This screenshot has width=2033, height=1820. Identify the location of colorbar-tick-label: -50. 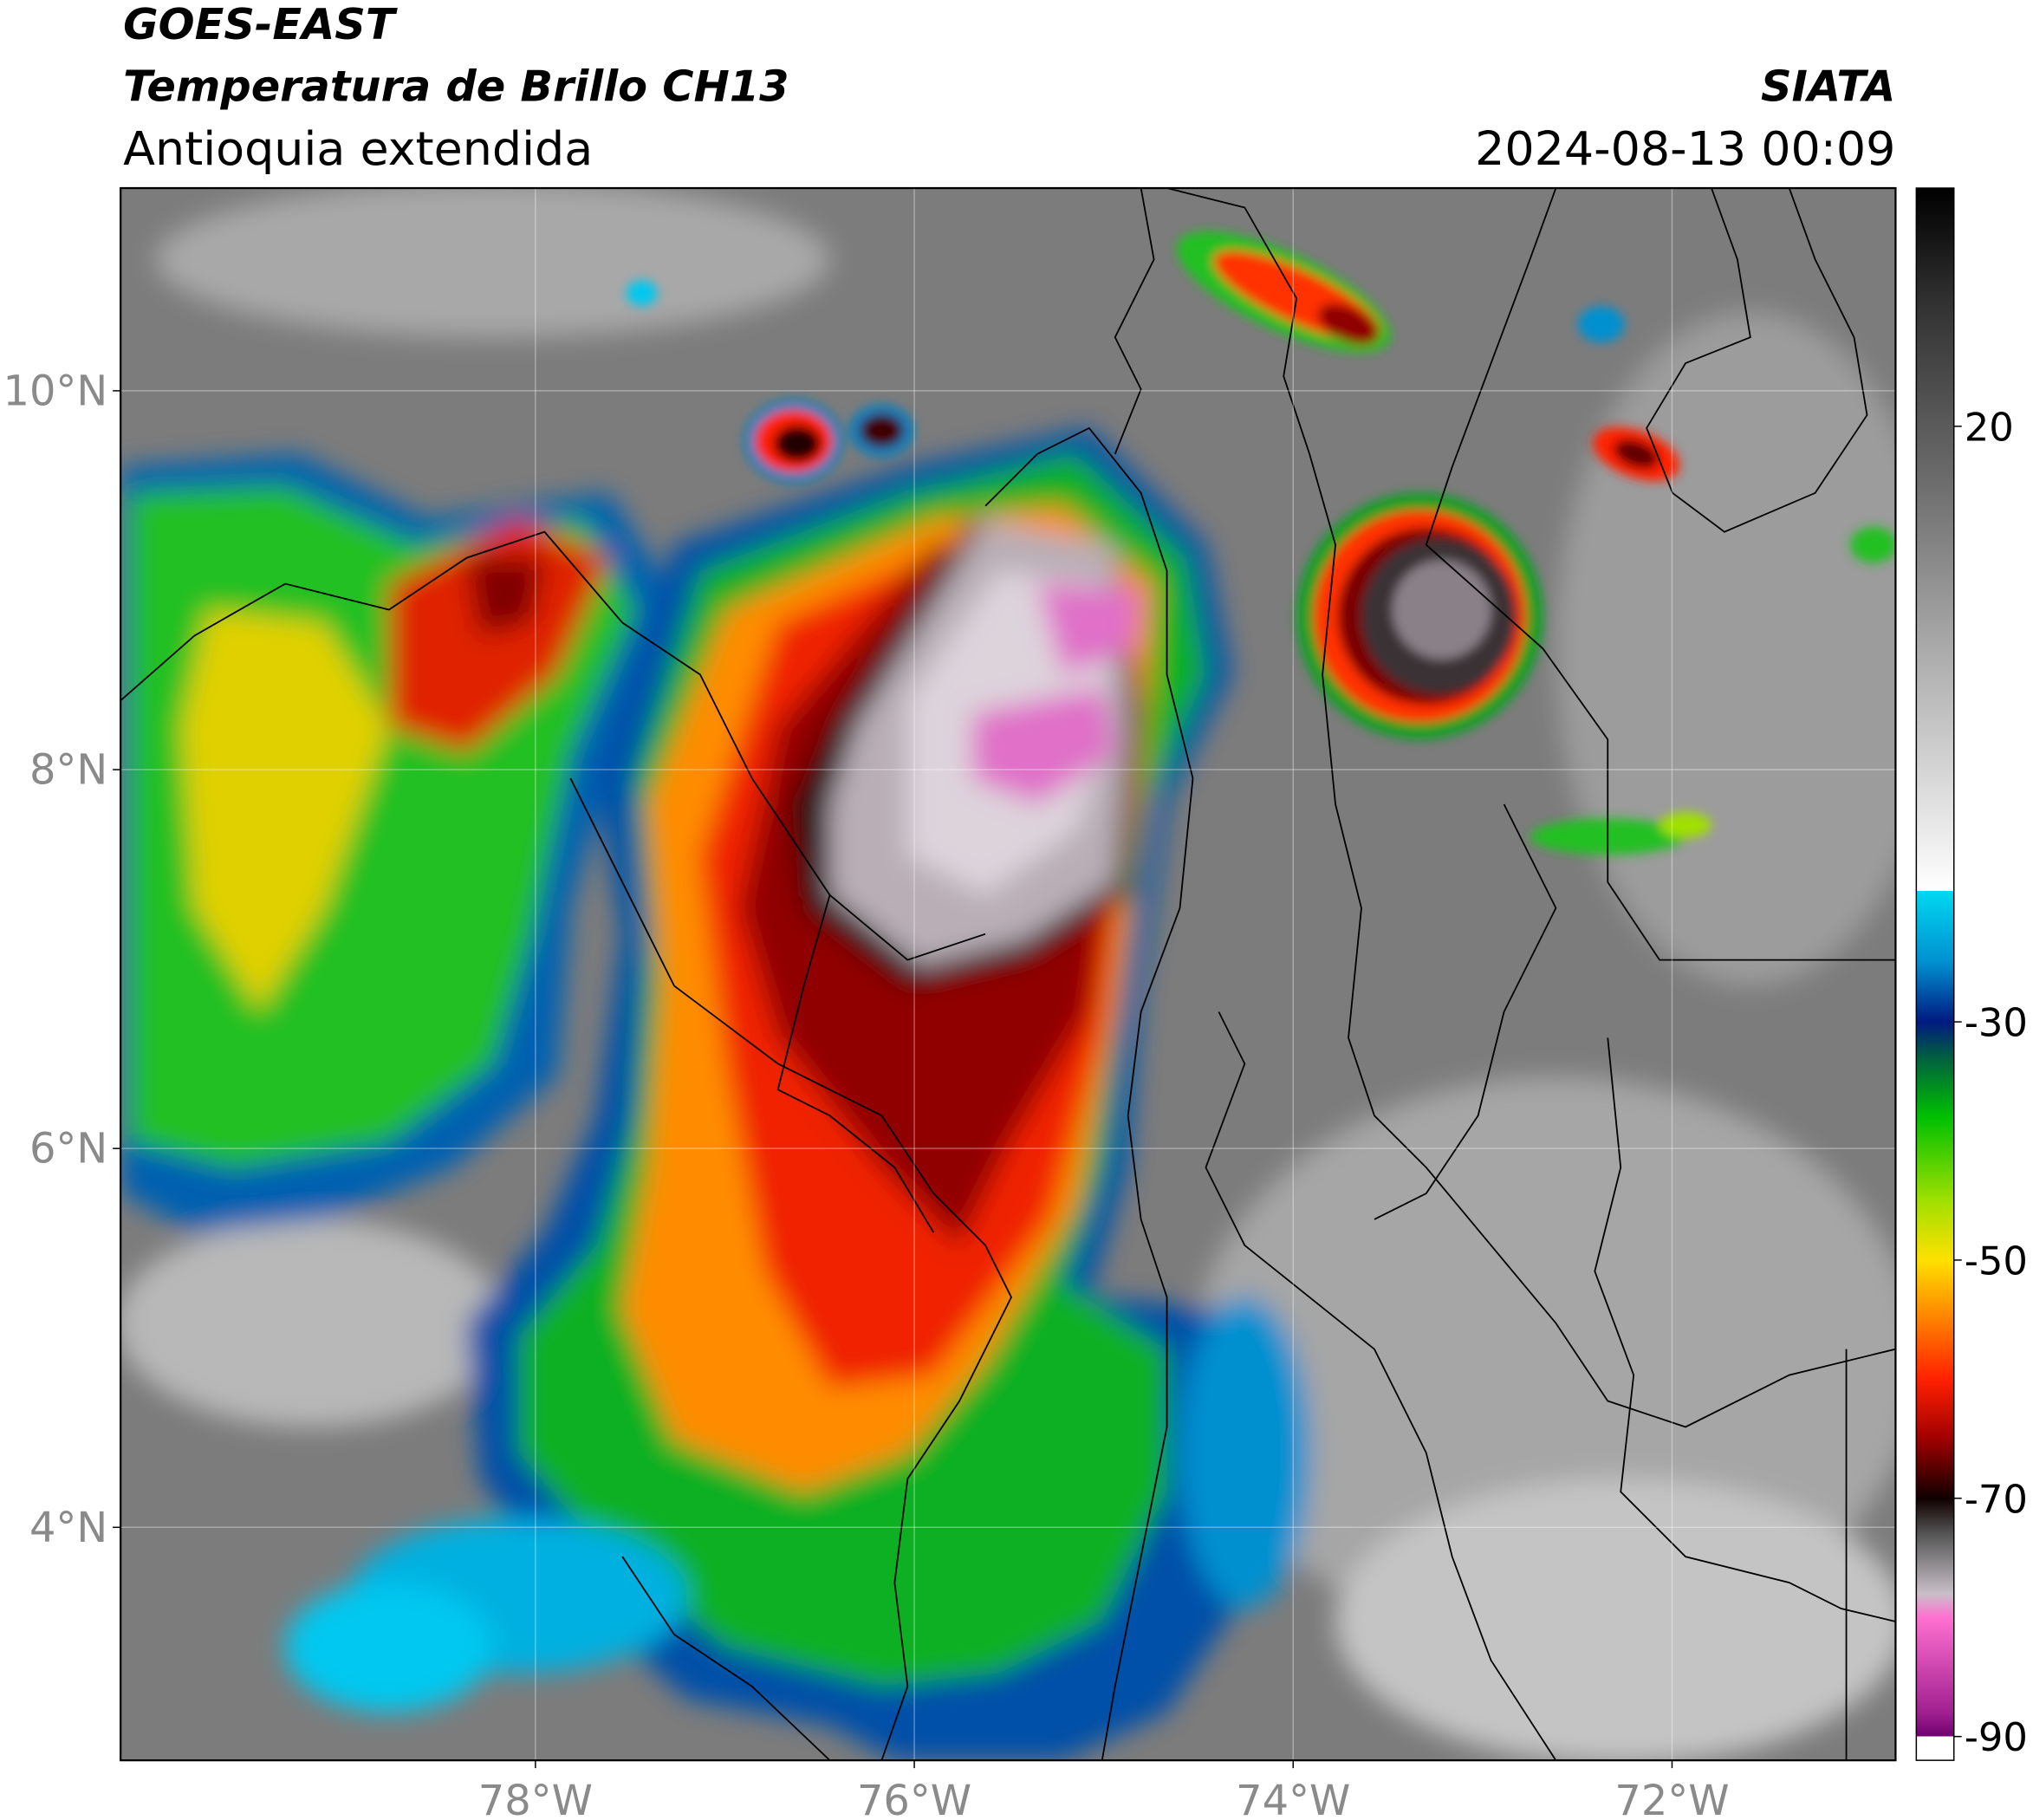
(1997, 1261).